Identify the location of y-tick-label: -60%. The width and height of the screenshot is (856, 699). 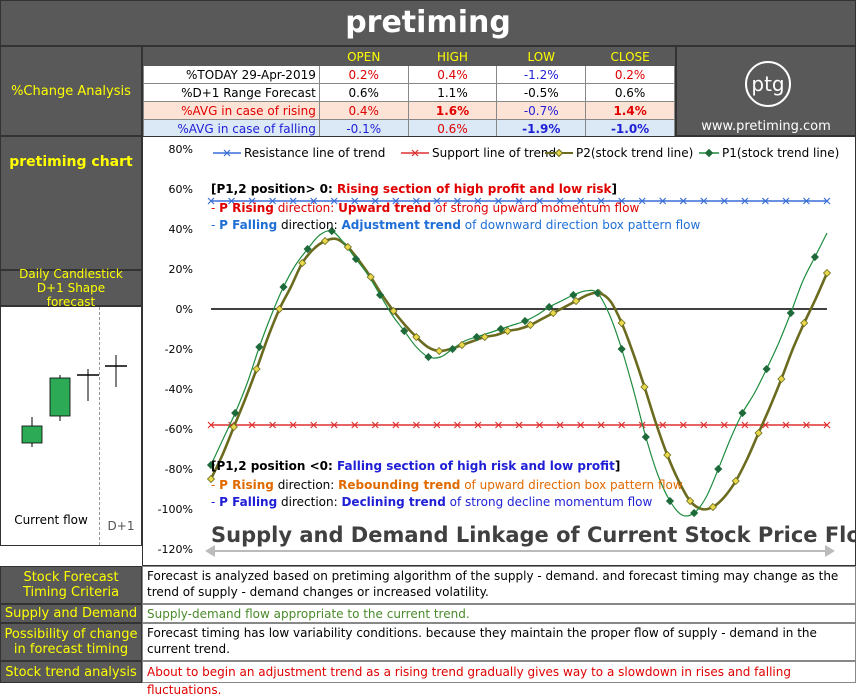
(179, 429).